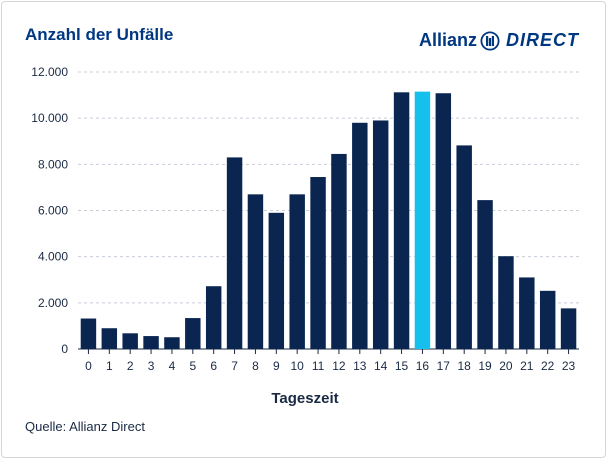 The image size is (609, 461). I want to click on x-tick-label: 3, so click(151, 366).